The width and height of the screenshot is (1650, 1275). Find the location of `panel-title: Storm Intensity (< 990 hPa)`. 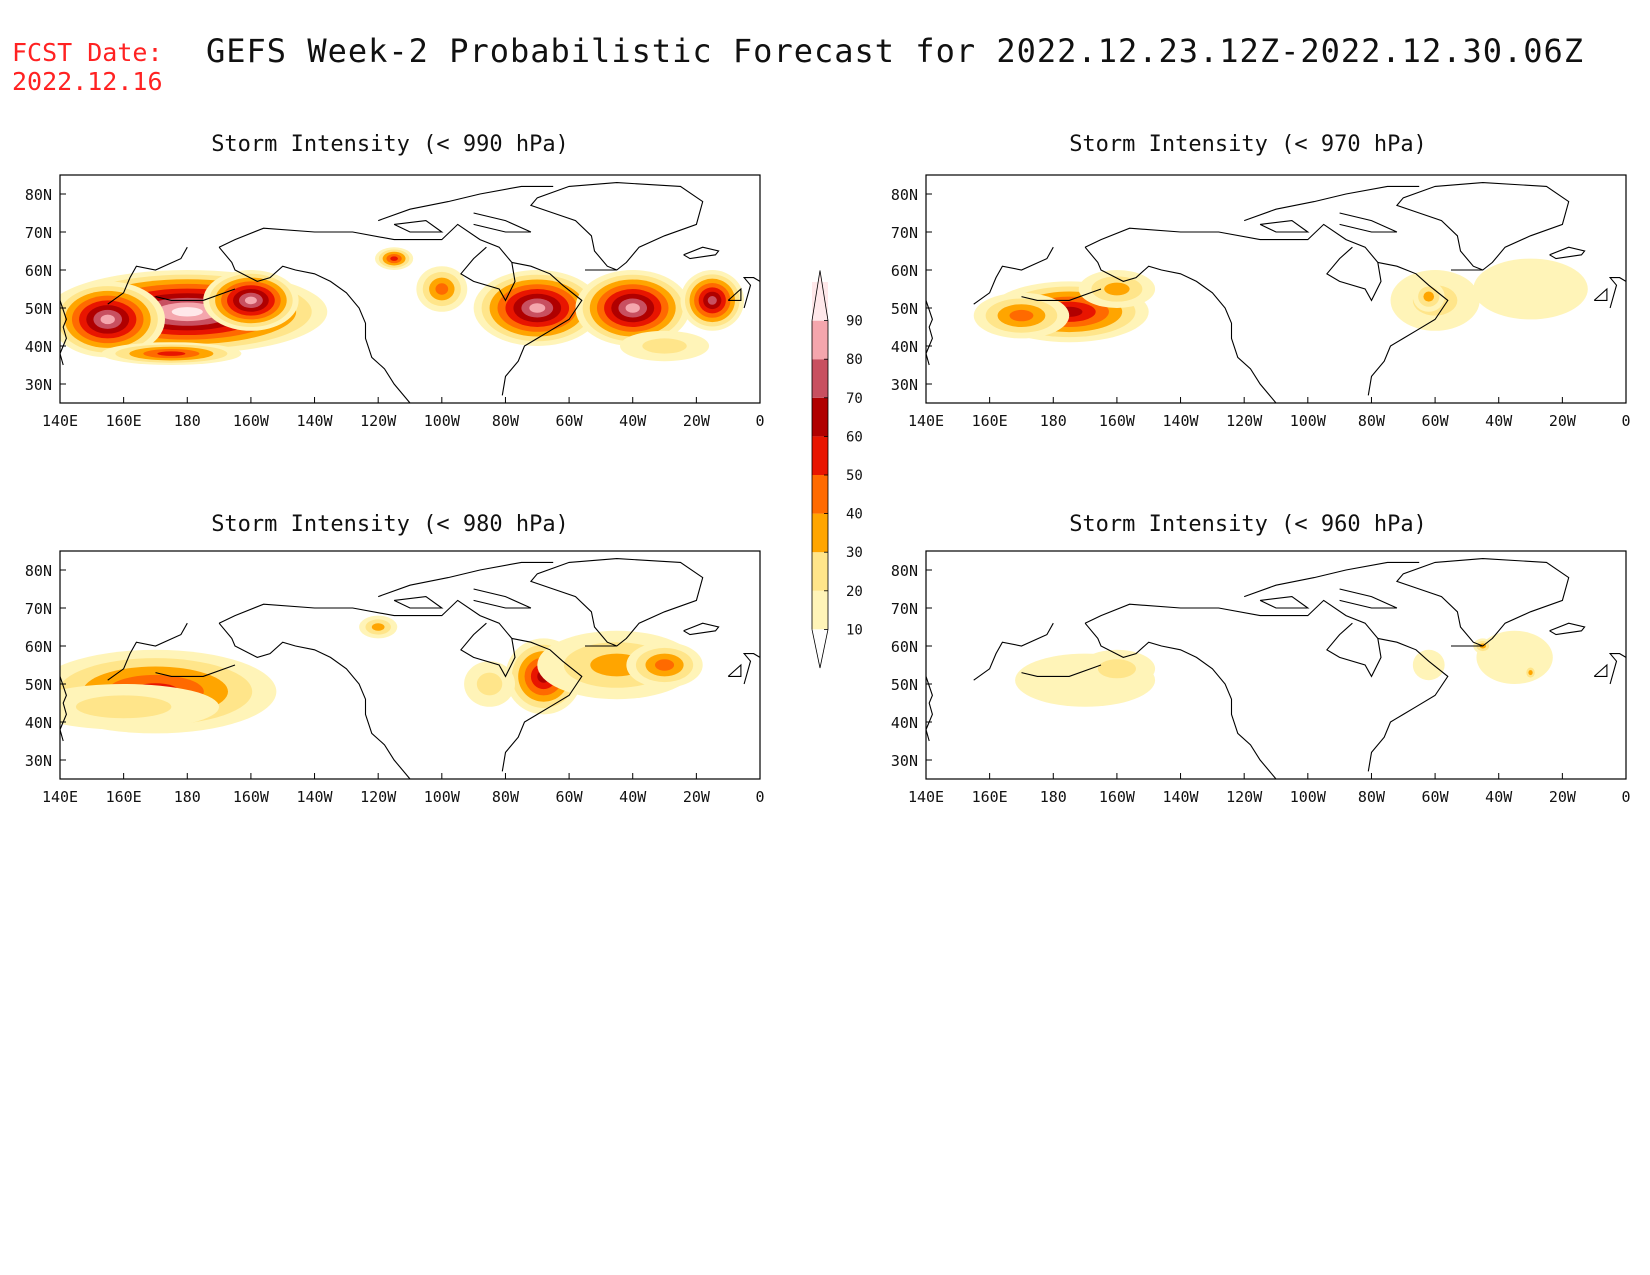

panel-title: Storm Intensity (< 990 hPa) is located at coordinates (390, 144).